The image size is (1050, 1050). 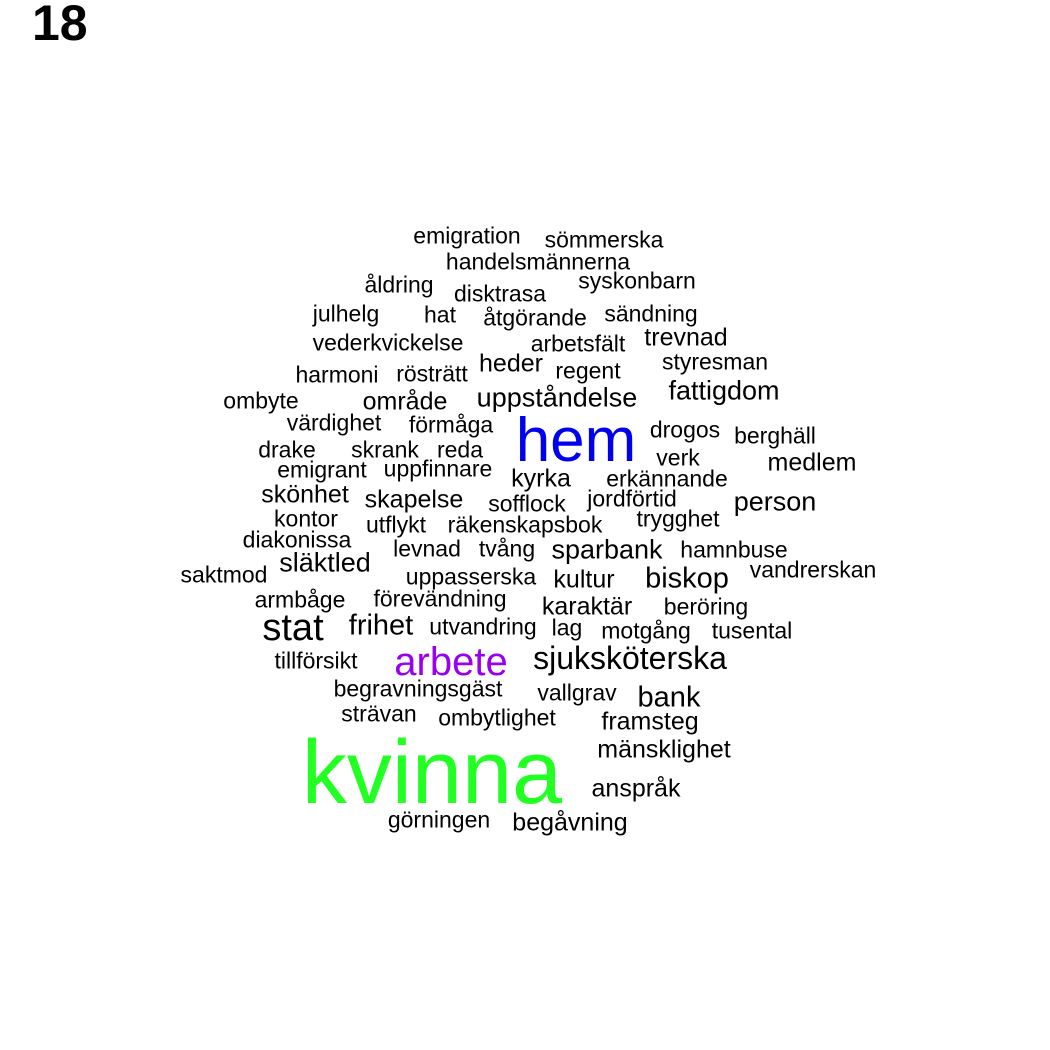 What do you see at coordinates (669, 697) in the screenshot?
I see `word-bank: bank` at bounding box center [669, 697].